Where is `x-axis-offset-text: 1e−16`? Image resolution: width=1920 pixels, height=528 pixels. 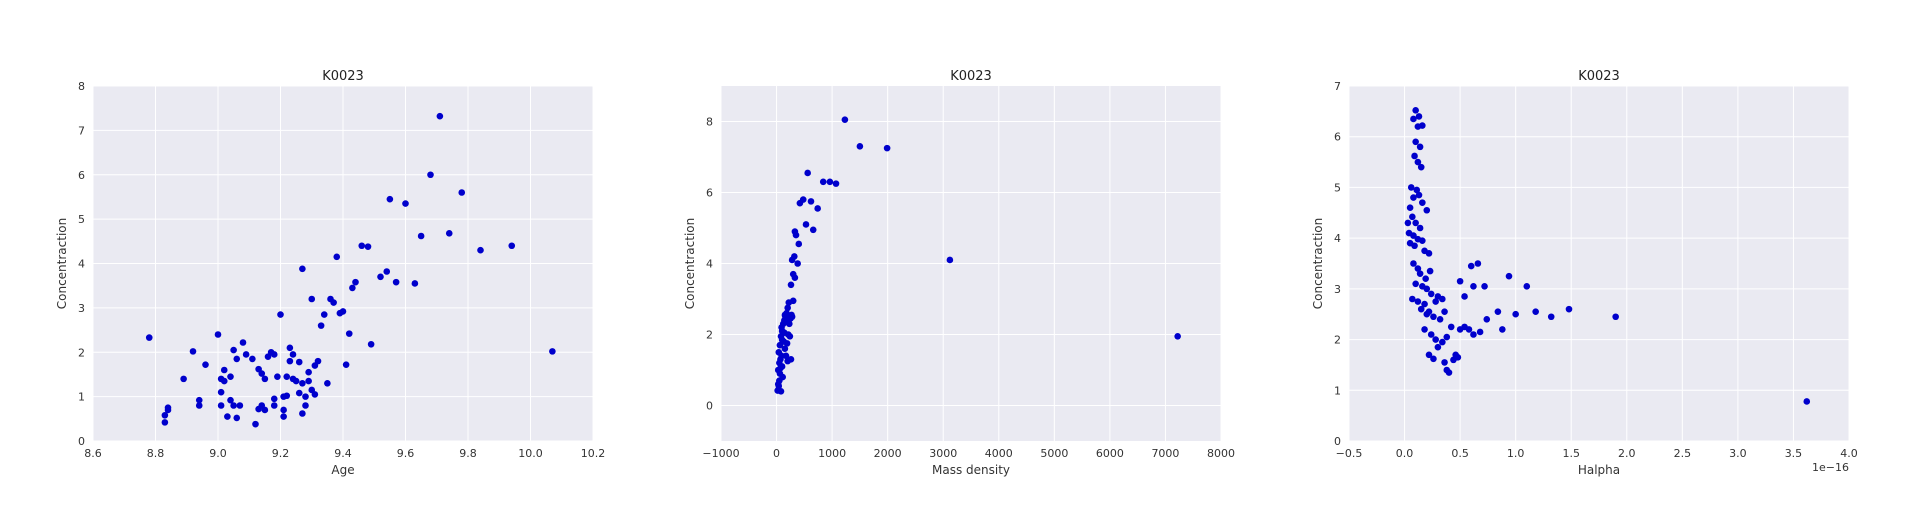
x-axis-offset-text: 1e−16 is located at coordinates (1830, 467).